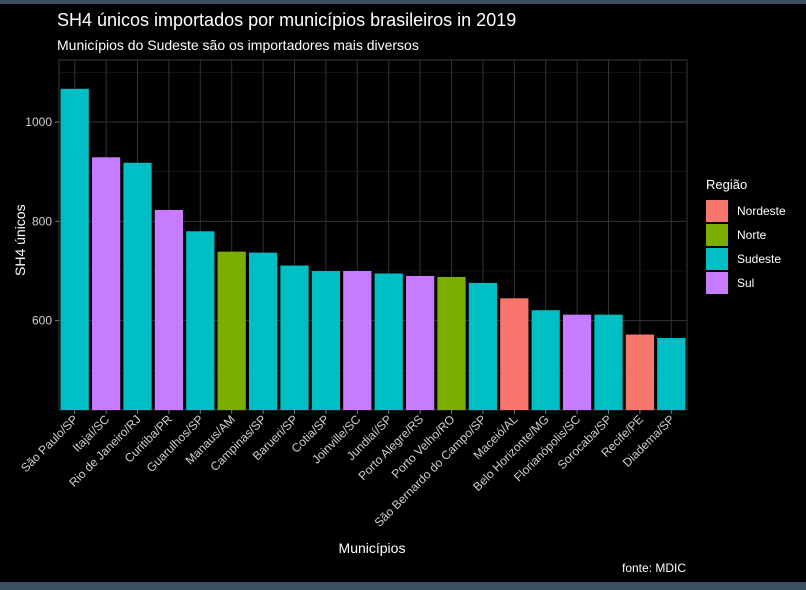 This screenshot has width=806, height=590. What do you see at coordinates (752, 235) in the screenshot?
I see `legend-label-norte: Norte` at bounding box center [752, 235].